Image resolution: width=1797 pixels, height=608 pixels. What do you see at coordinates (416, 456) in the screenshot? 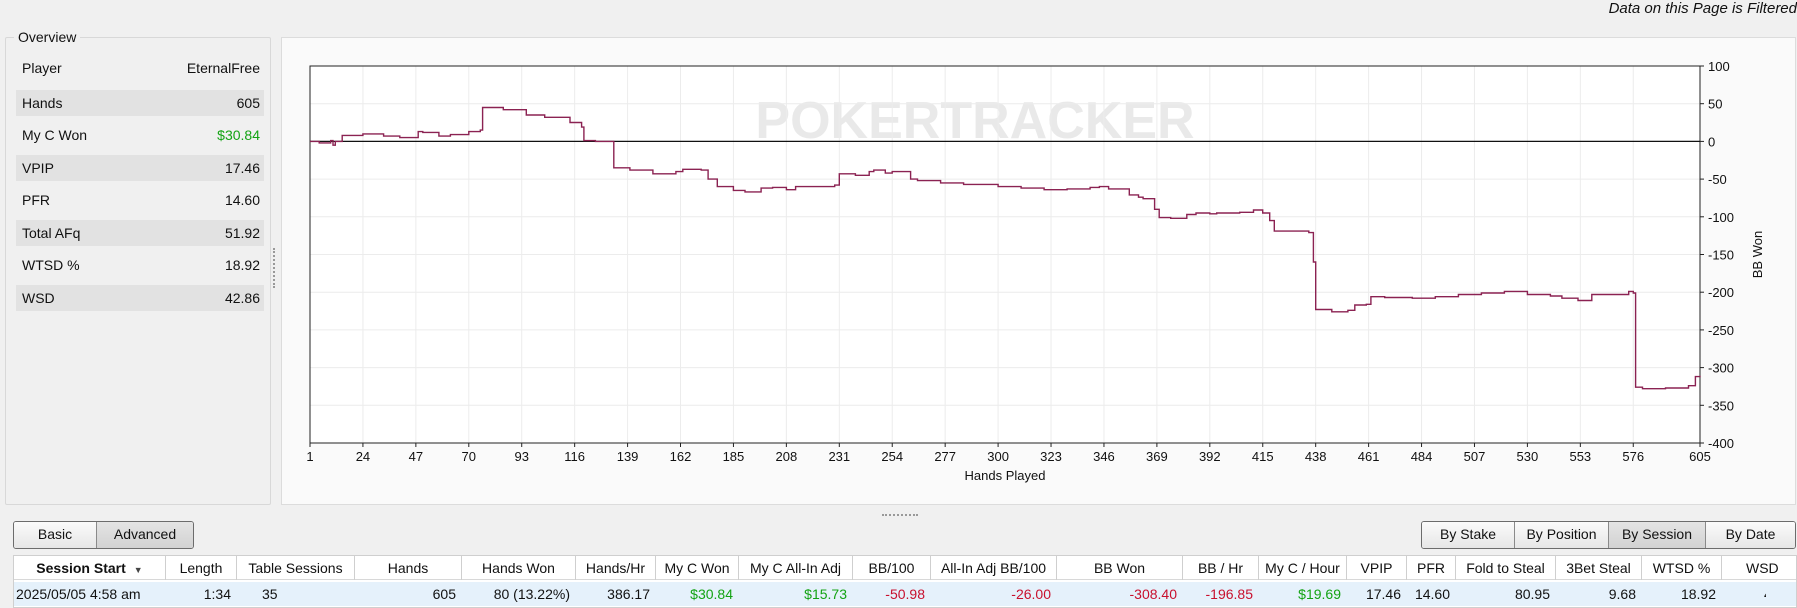
I see `x-tick-label: 47` at bounding box center [416, 456].